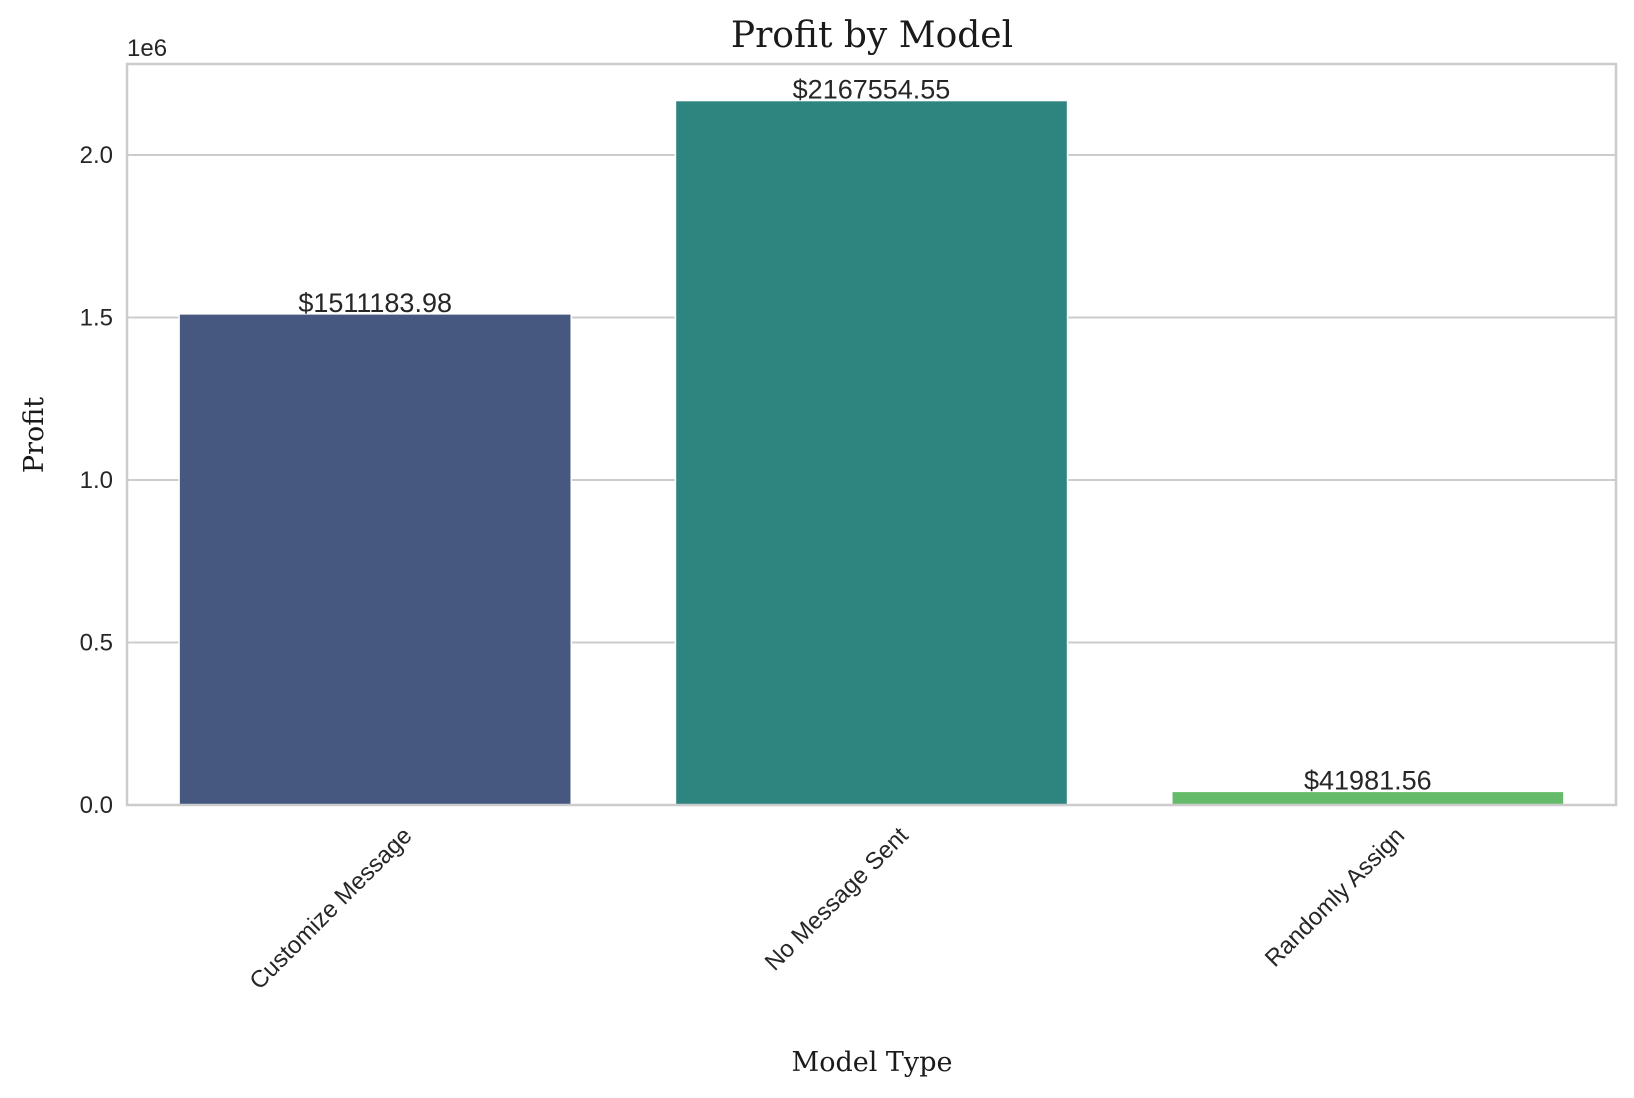  I want to click on data-label: $41981.56, so click(1368, 780).